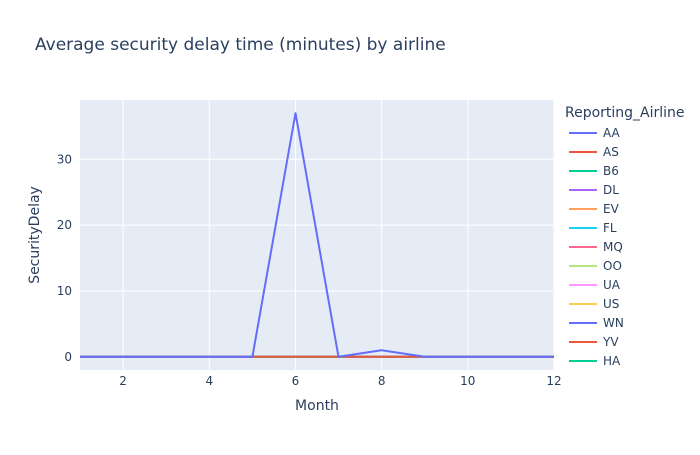  I want to click on x-tick-label: 8, so click(382, 381).